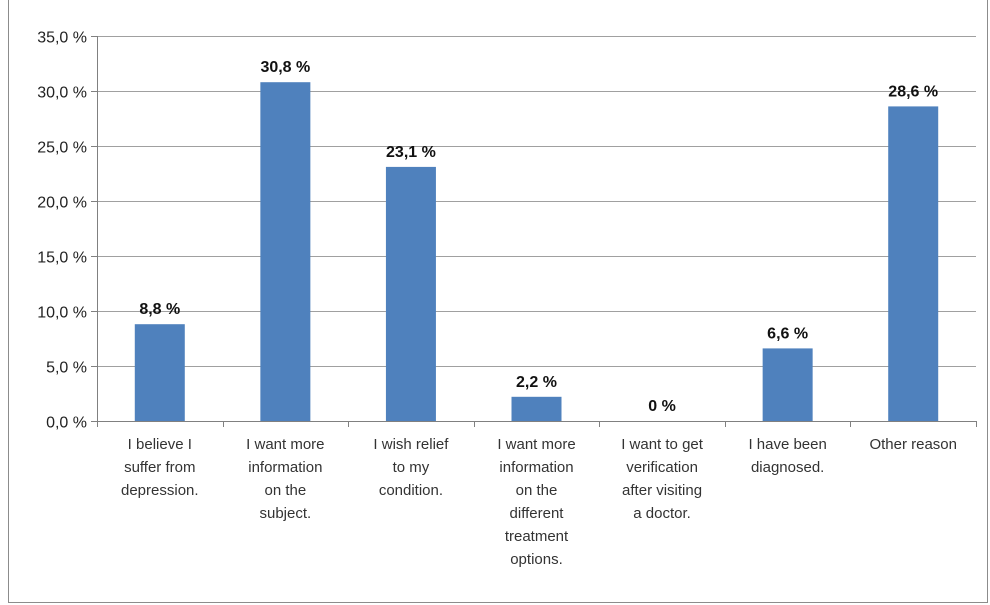  What do you see at coordinates (662, 406) in the screenshot?
I see `data-label: 0 %` at bounding box center [662, 406].